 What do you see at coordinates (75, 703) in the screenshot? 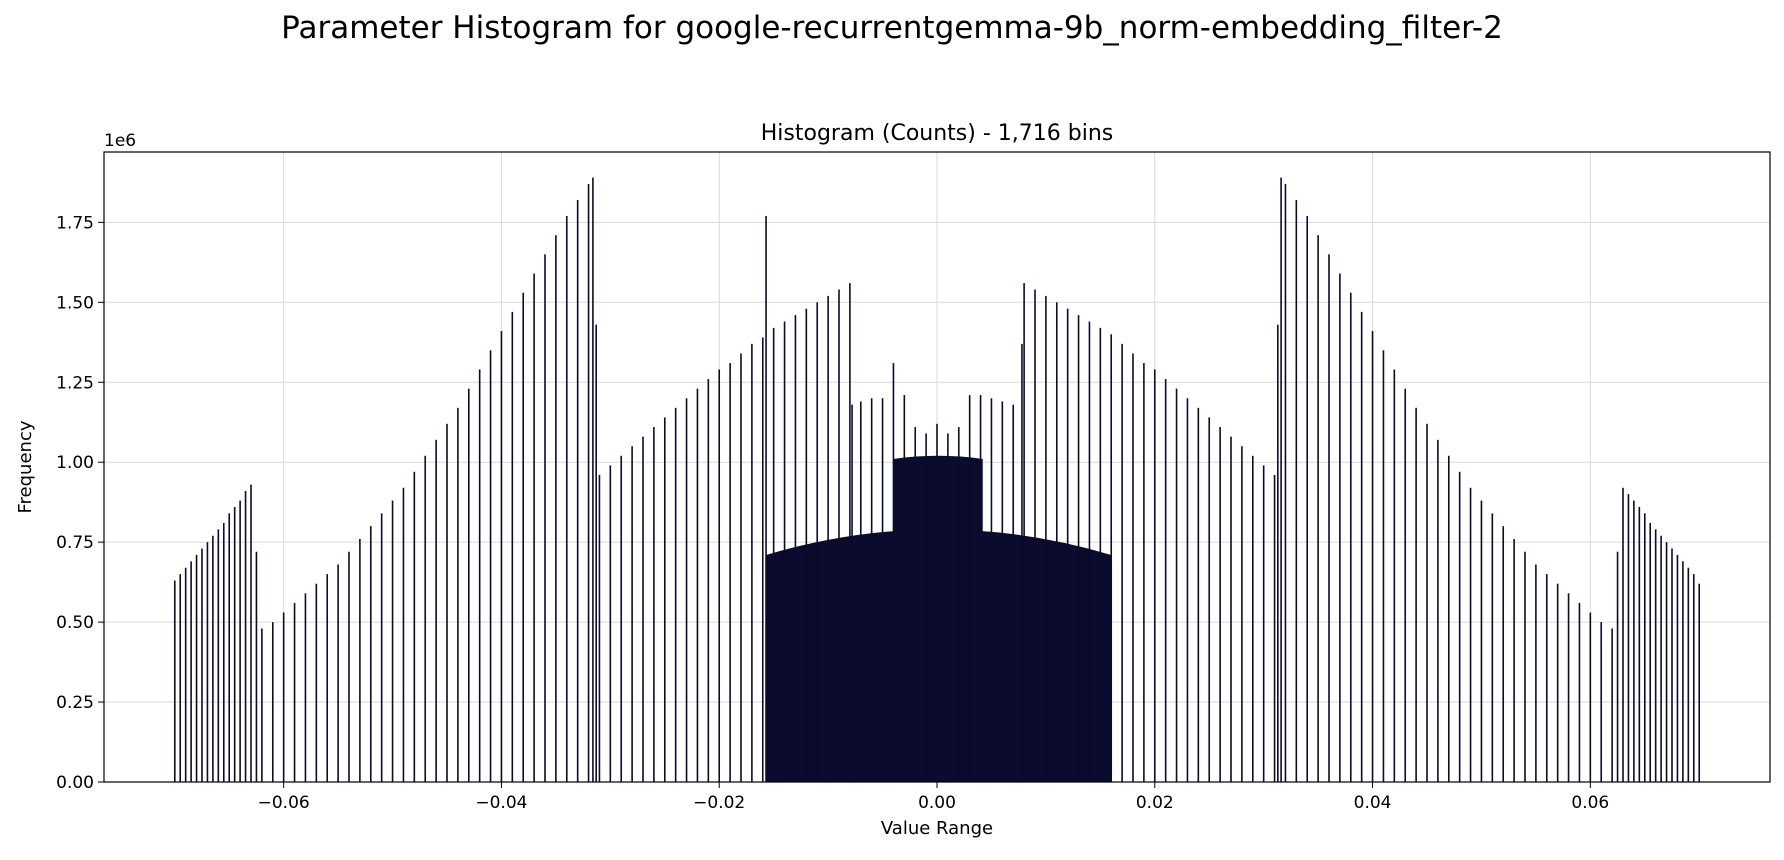
I see `y-tick-label: 0.25` at bounding box center [75, 703].